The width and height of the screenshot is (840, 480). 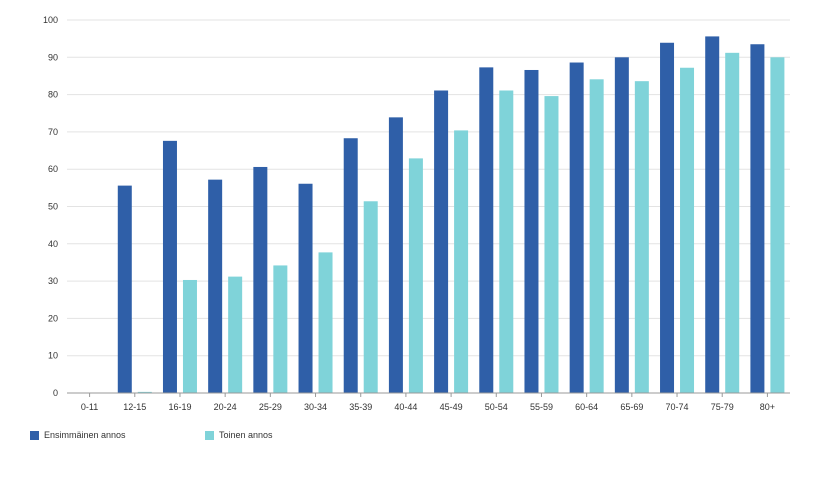 What do you see at coordinates (246, 435) in the screenshot?
I see `legend-label-second-dose: Toinen annos` at bounding box center [246, 435].